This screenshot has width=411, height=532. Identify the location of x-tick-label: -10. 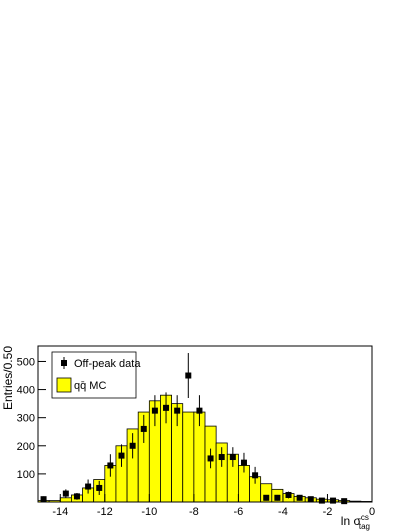
(149, 512).